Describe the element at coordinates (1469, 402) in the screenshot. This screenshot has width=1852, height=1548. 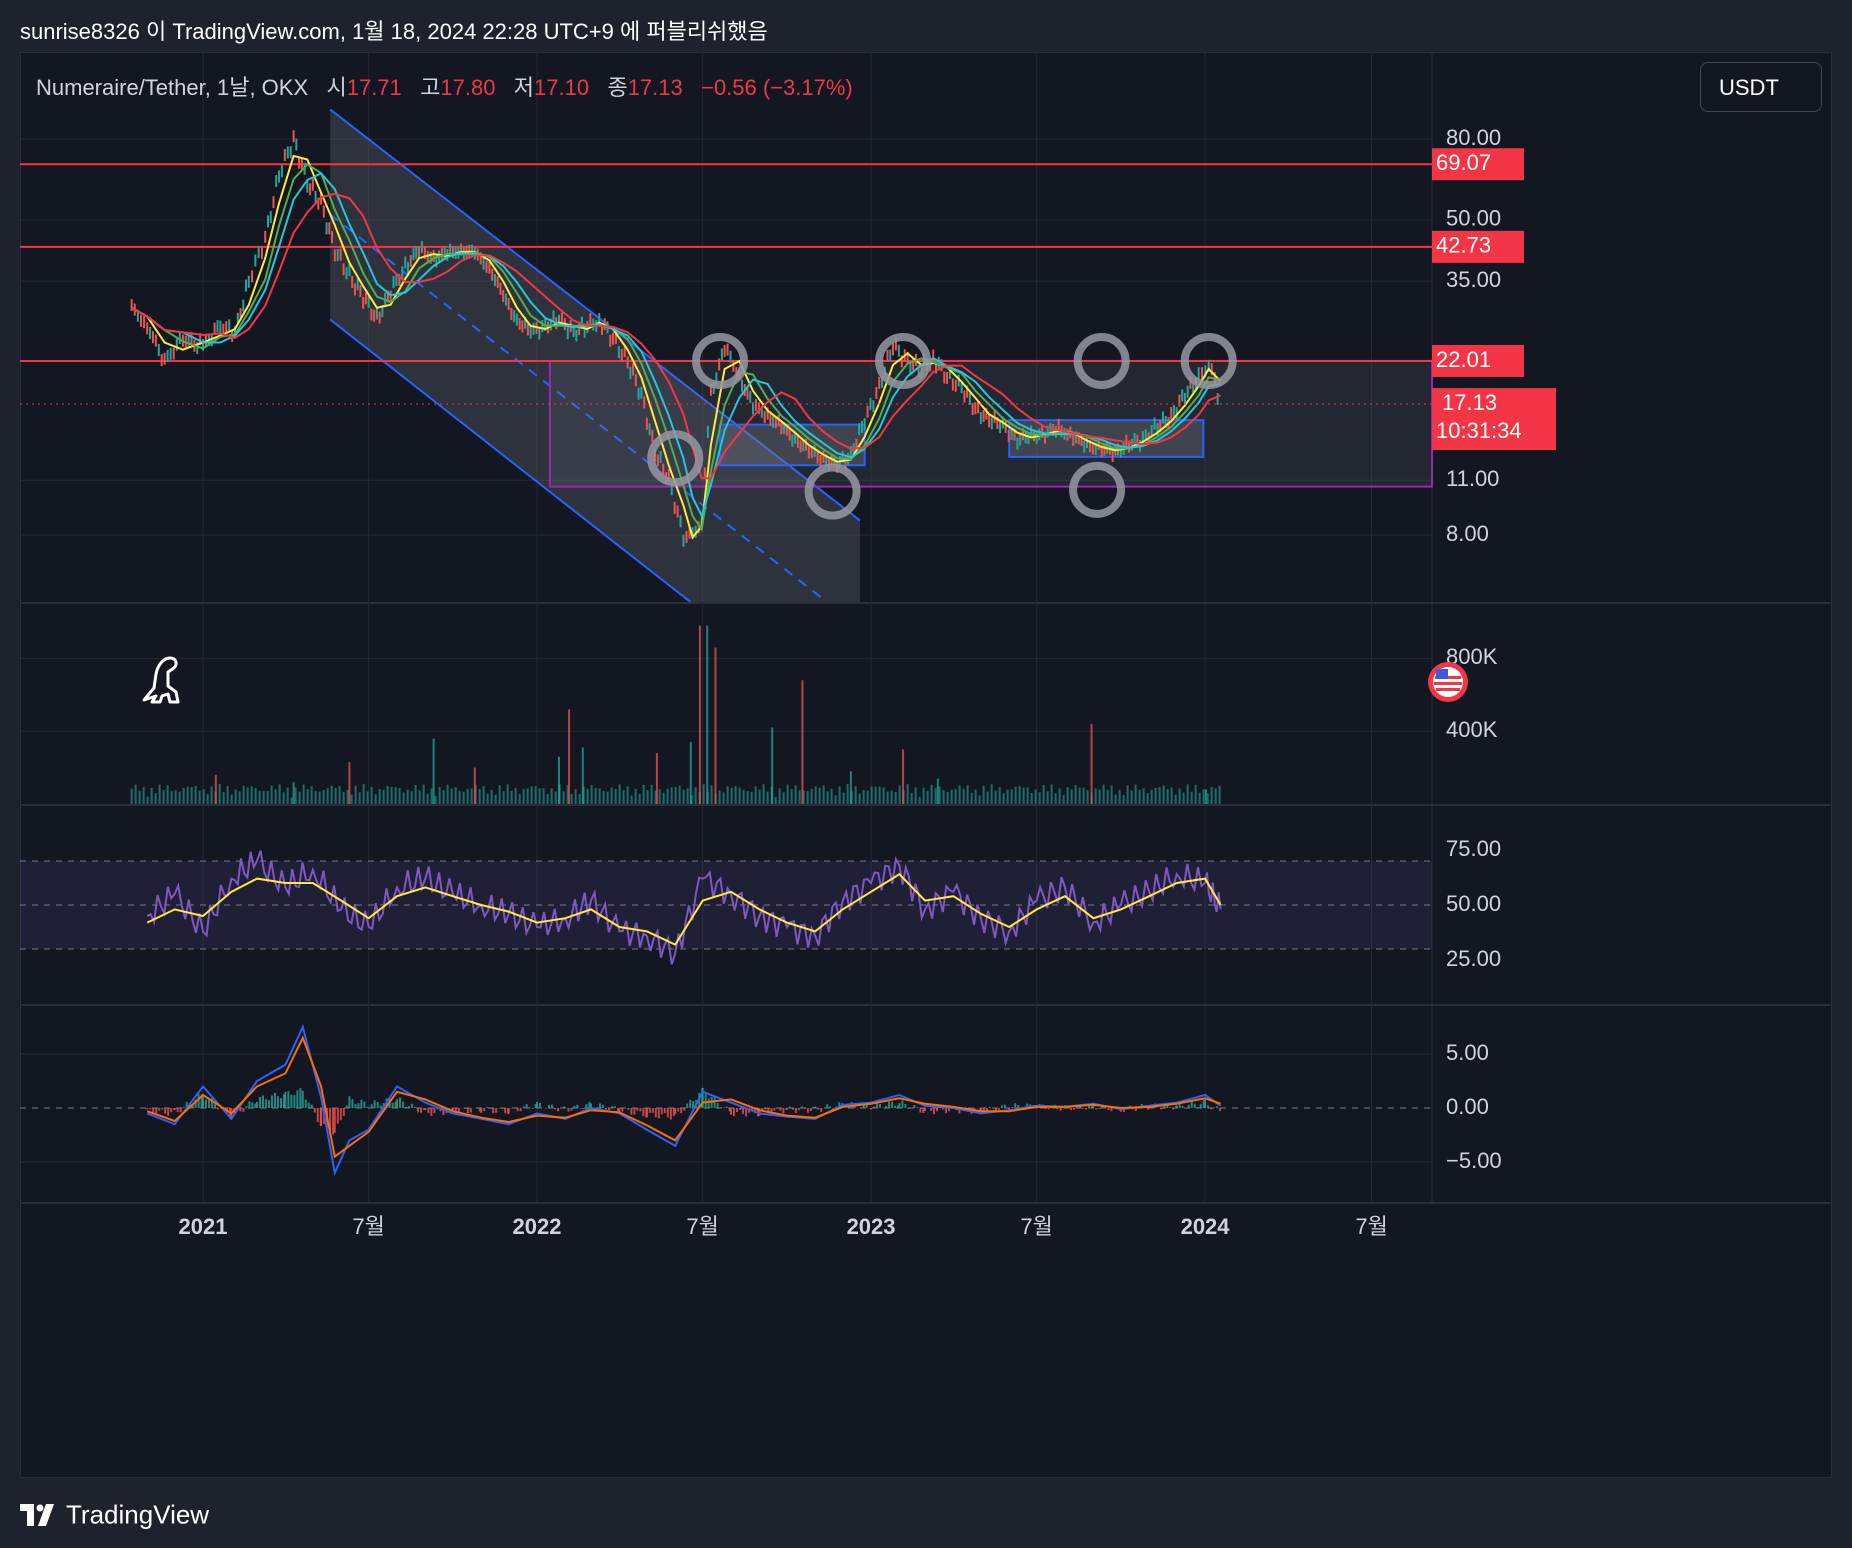
I see `current-price-label: 17.13` at that location.